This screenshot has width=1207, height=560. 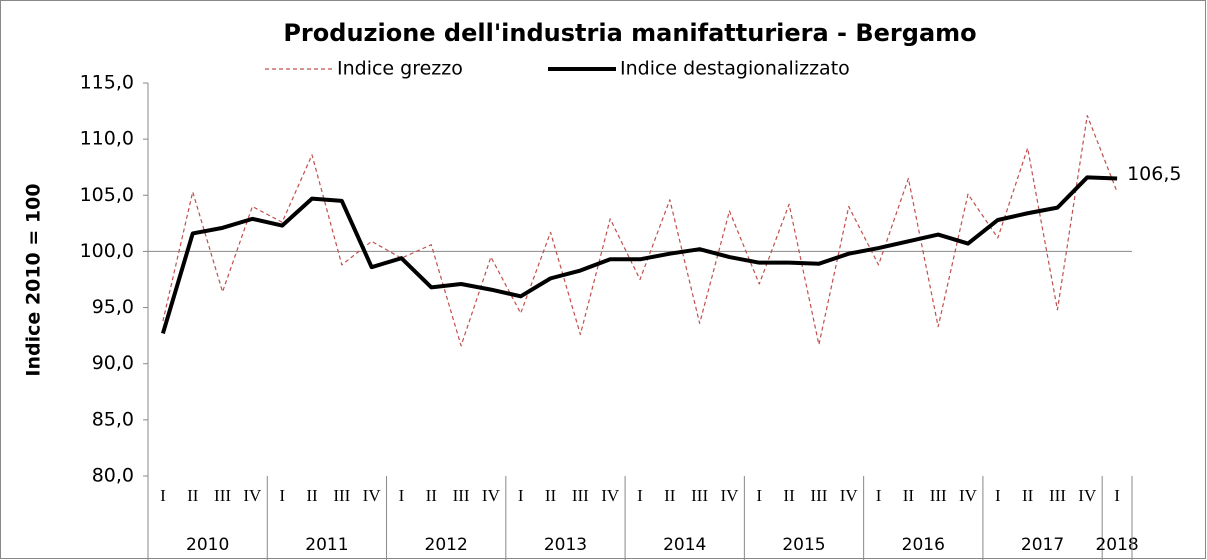 I want to click on y-tick-label: 85,0, so click(x=113, y=419).